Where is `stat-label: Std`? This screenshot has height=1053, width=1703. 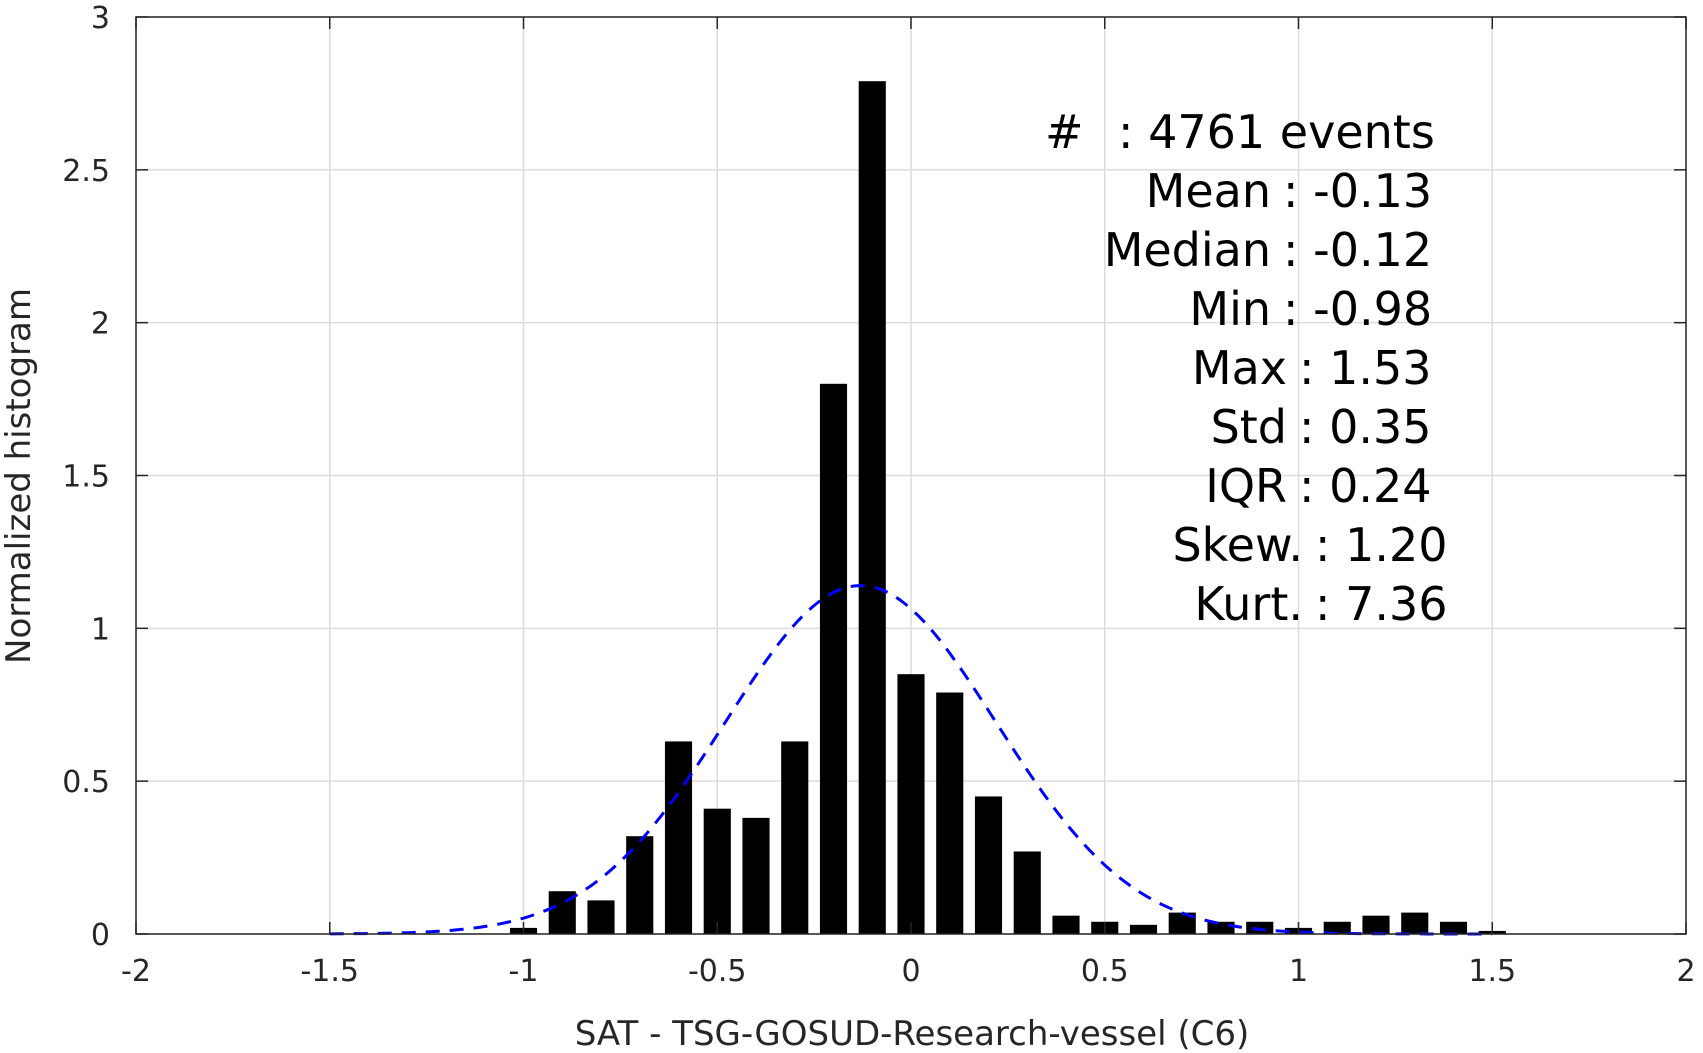
stat-label: Std is located at coordinates (1249, 427).